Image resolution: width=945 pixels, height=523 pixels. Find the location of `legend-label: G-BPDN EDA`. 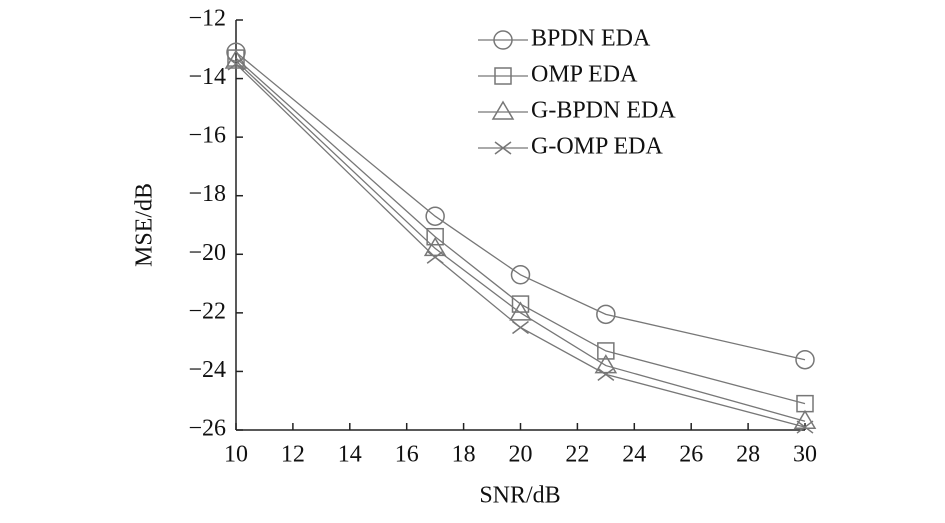

legend-label: G-BPDN EDA is located at coordinates (603, 111).